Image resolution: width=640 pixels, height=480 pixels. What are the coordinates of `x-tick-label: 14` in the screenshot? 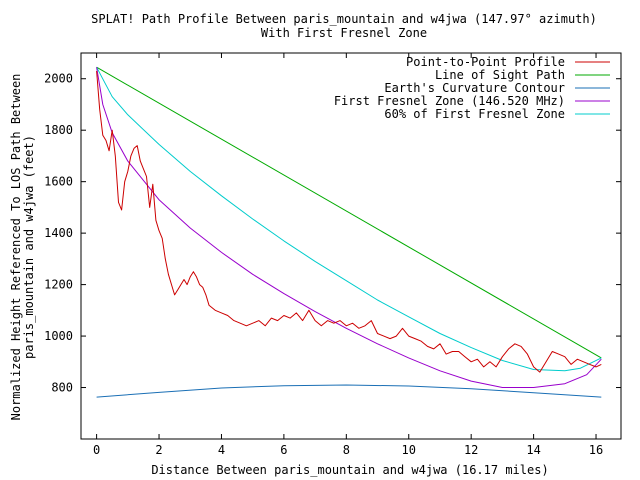 It's located at (533, 450).